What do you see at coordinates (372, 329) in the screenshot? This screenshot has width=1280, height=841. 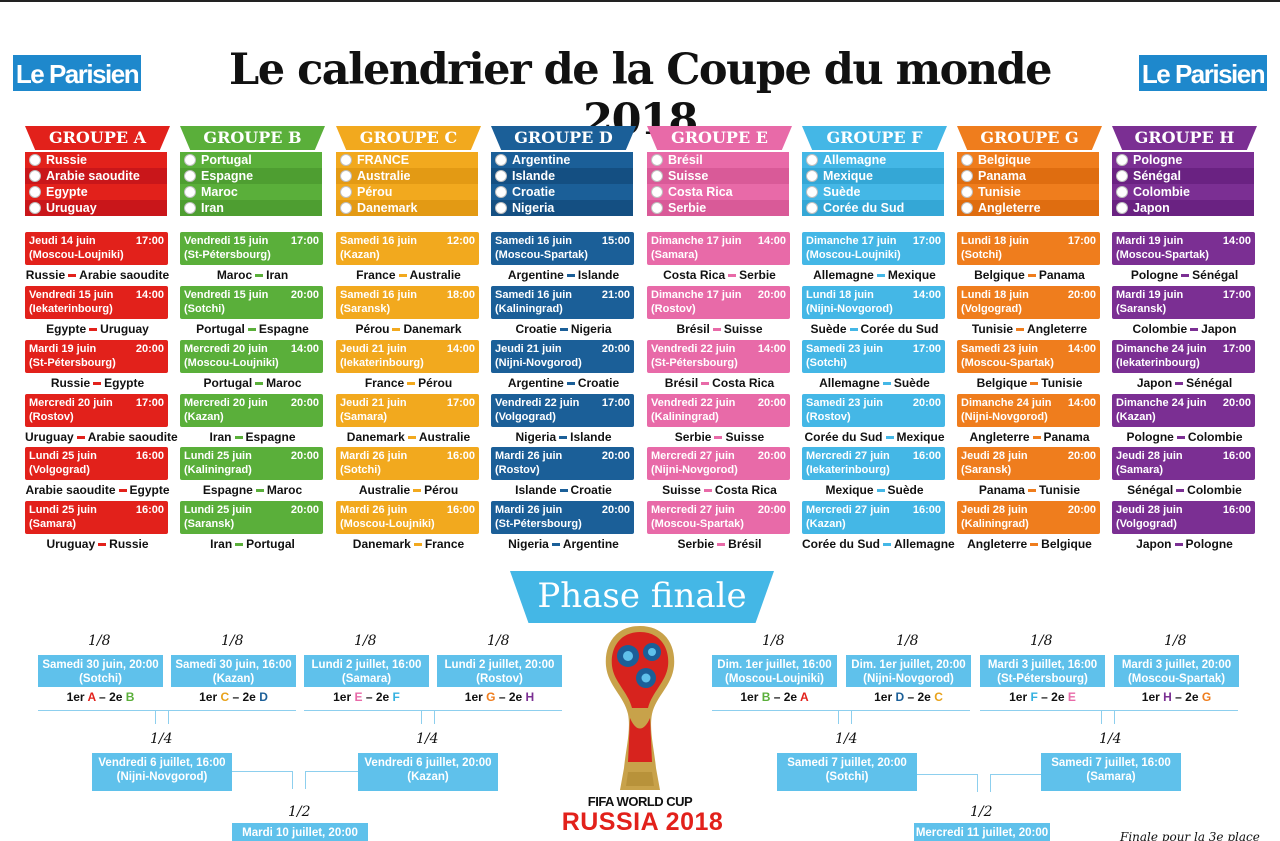 I see `home-team: Pérou` at bounding box center [372, 329].